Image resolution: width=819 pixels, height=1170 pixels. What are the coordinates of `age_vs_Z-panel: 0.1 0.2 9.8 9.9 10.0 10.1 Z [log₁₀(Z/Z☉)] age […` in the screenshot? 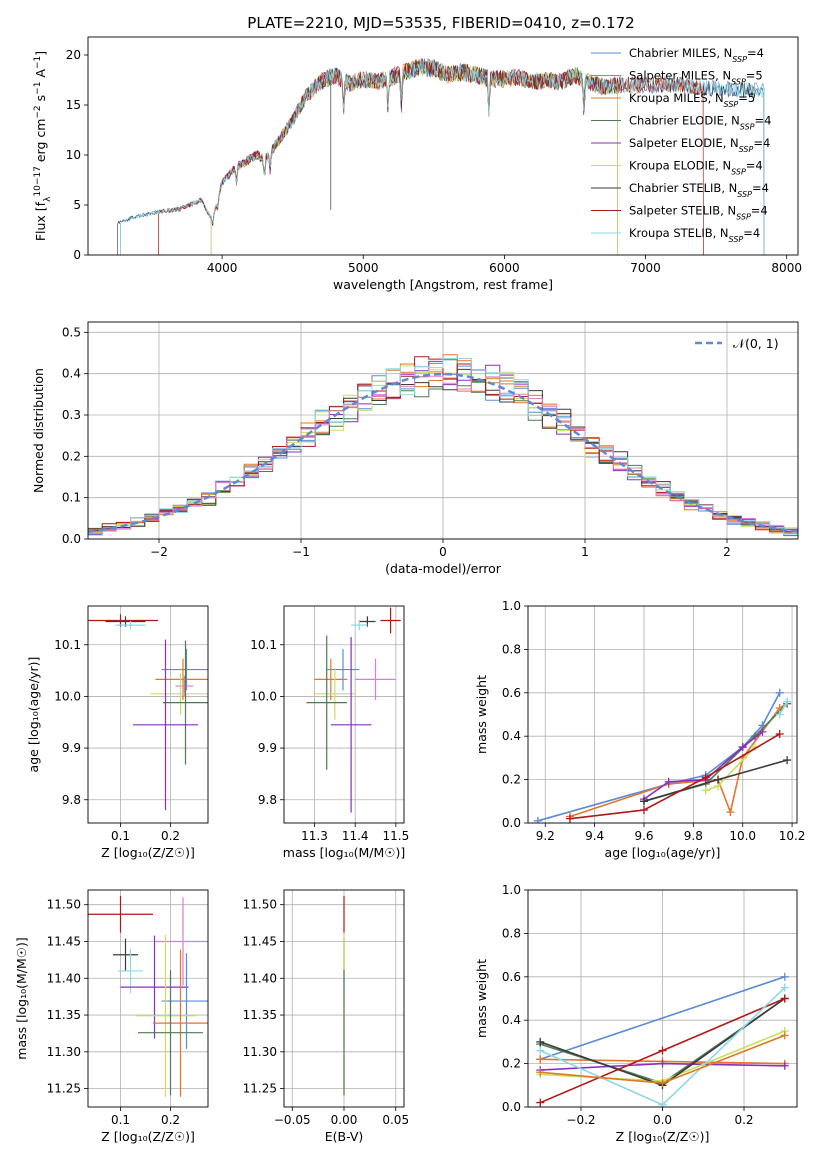 It's located at (117, 732).